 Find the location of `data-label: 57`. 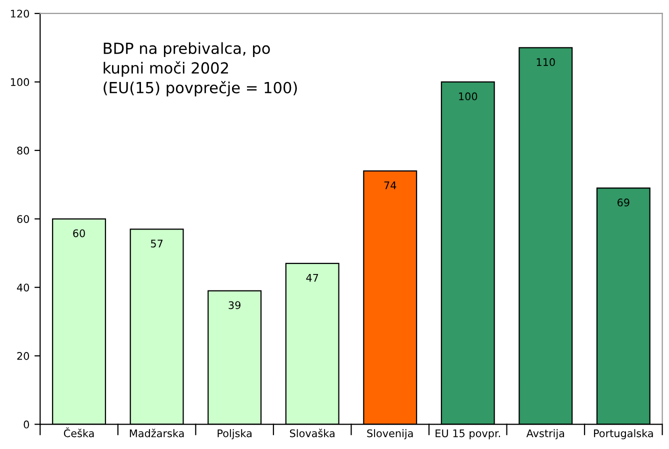

data-label: 57 is located at coordinates (156, 244).